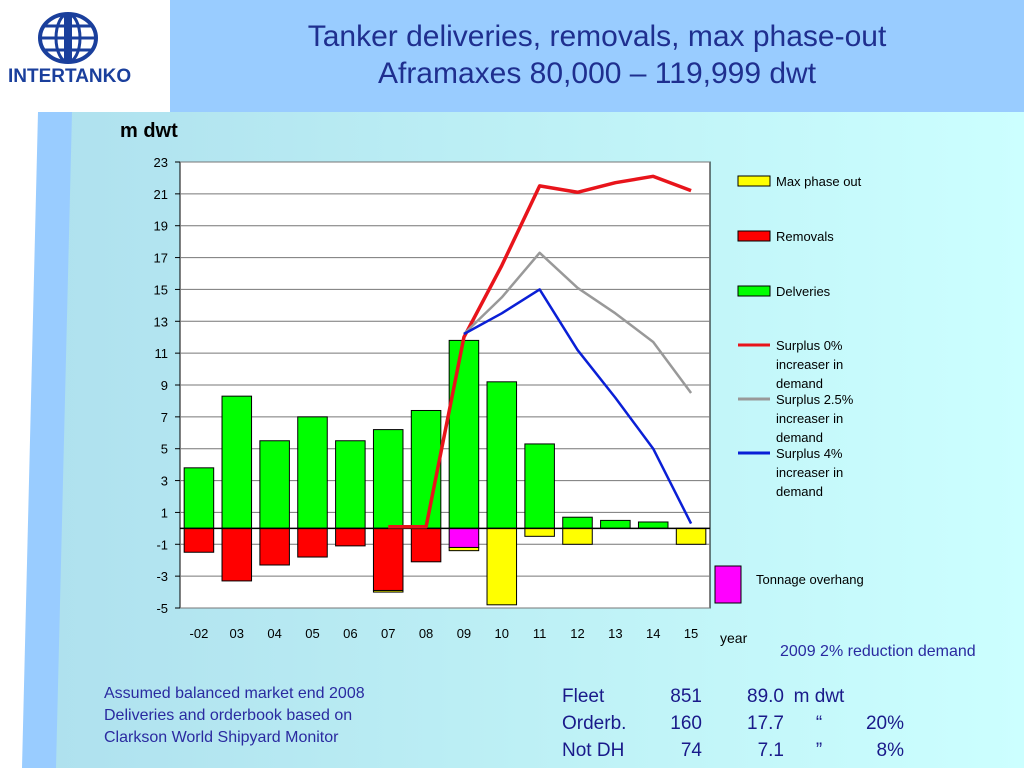 The width and height of the screenshot is (1024, 768). Describe the element at coordinates (161, 162) in the screenshot. I see `y-tick-label: 23` at that location.